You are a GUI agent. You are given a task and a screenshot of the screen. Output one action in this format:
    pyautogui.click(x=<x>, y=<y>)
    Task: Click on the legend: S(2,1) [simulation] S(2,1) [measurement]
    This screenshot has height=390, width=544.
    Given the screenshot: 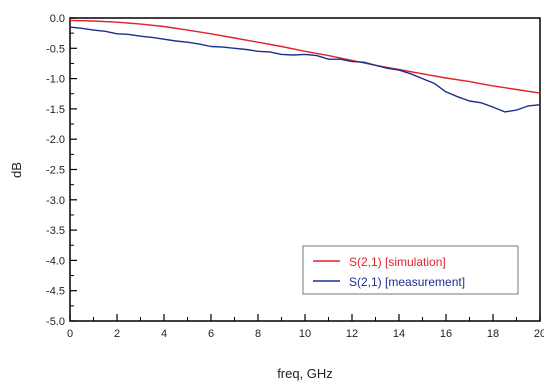 What is the action you would take?
    pyautogui.click(x=410, y=270)
    